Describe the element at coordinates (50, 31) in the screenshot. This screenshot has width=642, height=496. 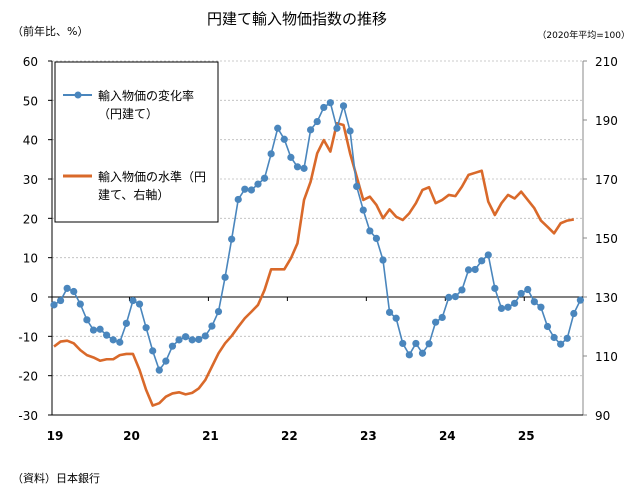
I see `left-axis-label: （前年比、%）` at that location.